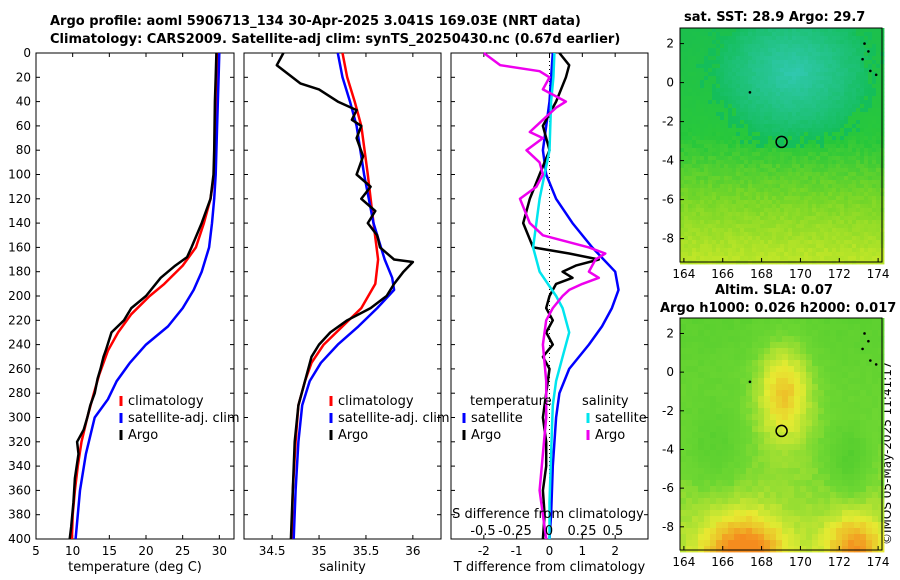 This screenshot has width=900, height=580. Describe the element at coordinates (412, 551) in the screenshot. I see `x-tick-label: 36` at that location.